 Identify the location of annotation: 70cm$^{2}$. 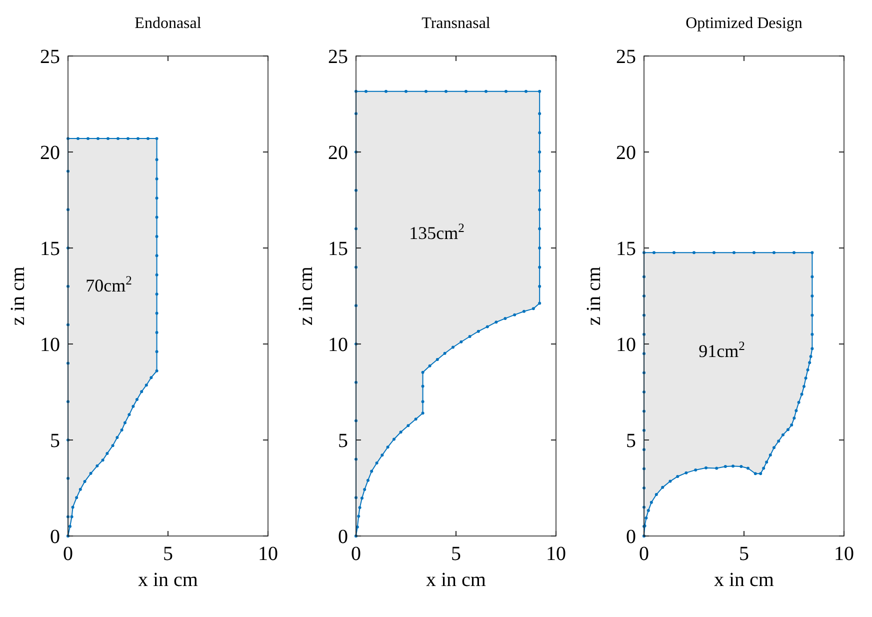
(109, 285).